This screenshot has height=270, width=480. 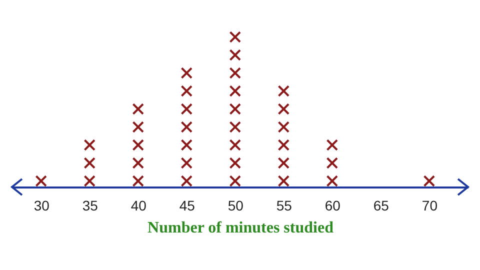 What do you see at coordinates (284, 206) in the screenshot?
I see `x-tick-label: 55` at bounding box center [284, 206].